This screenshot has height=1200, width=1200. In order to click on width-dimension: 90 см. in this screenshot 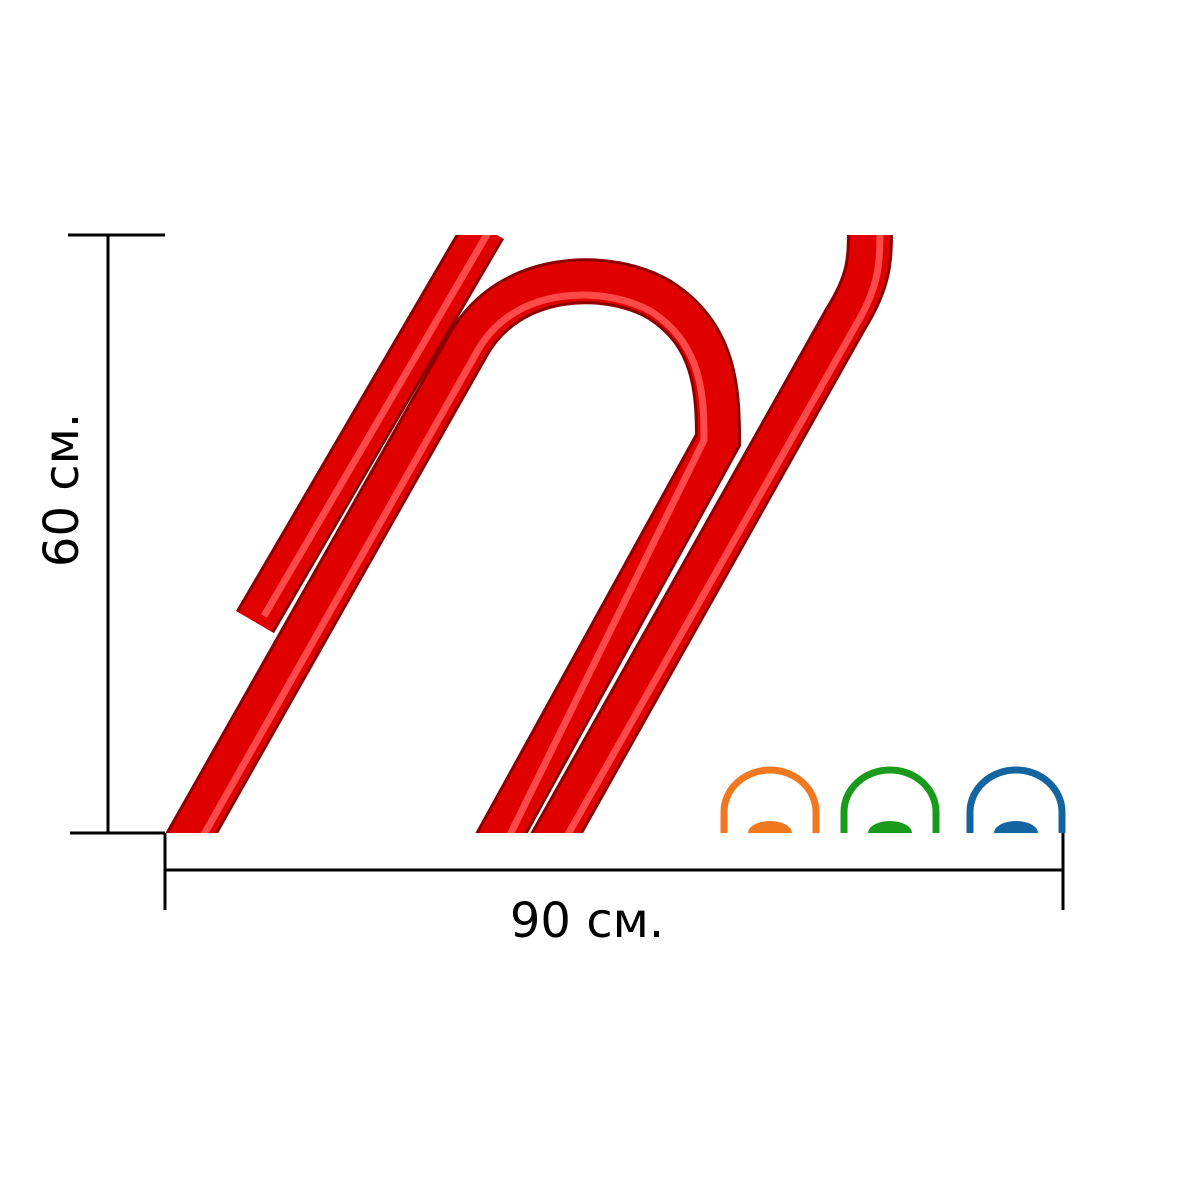, I will do `click(614, 891)`.